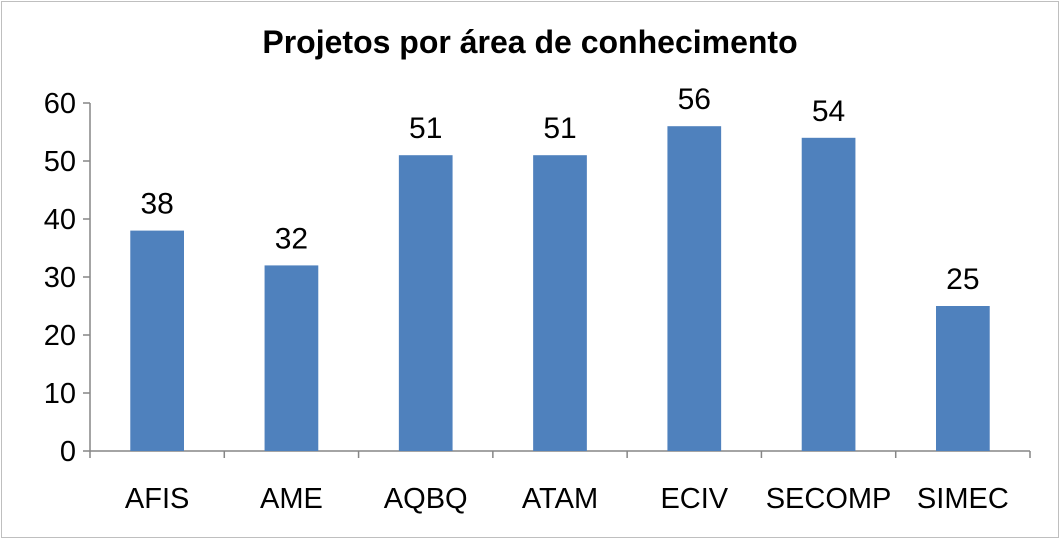 This screenshot has width=1060, height=539. Describe the element at coordinates (157, 499) in the screenshot. I see `x-tick-label: AFIS` at that location.